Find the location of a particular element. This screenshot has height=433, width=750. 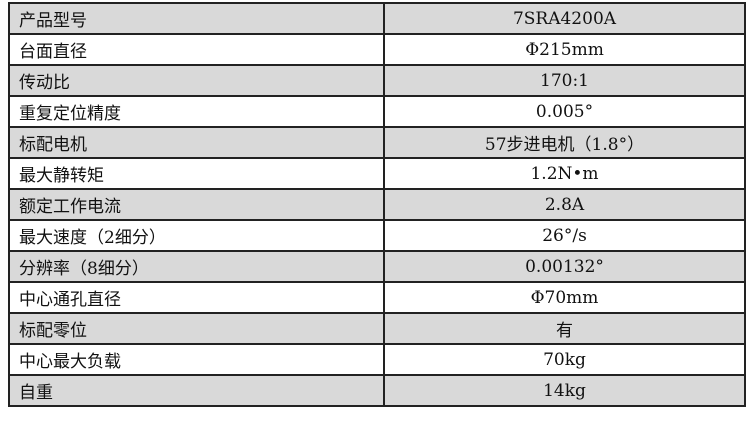

spec-label: 最大速度（2细分） is located at coordinates (196, 235).